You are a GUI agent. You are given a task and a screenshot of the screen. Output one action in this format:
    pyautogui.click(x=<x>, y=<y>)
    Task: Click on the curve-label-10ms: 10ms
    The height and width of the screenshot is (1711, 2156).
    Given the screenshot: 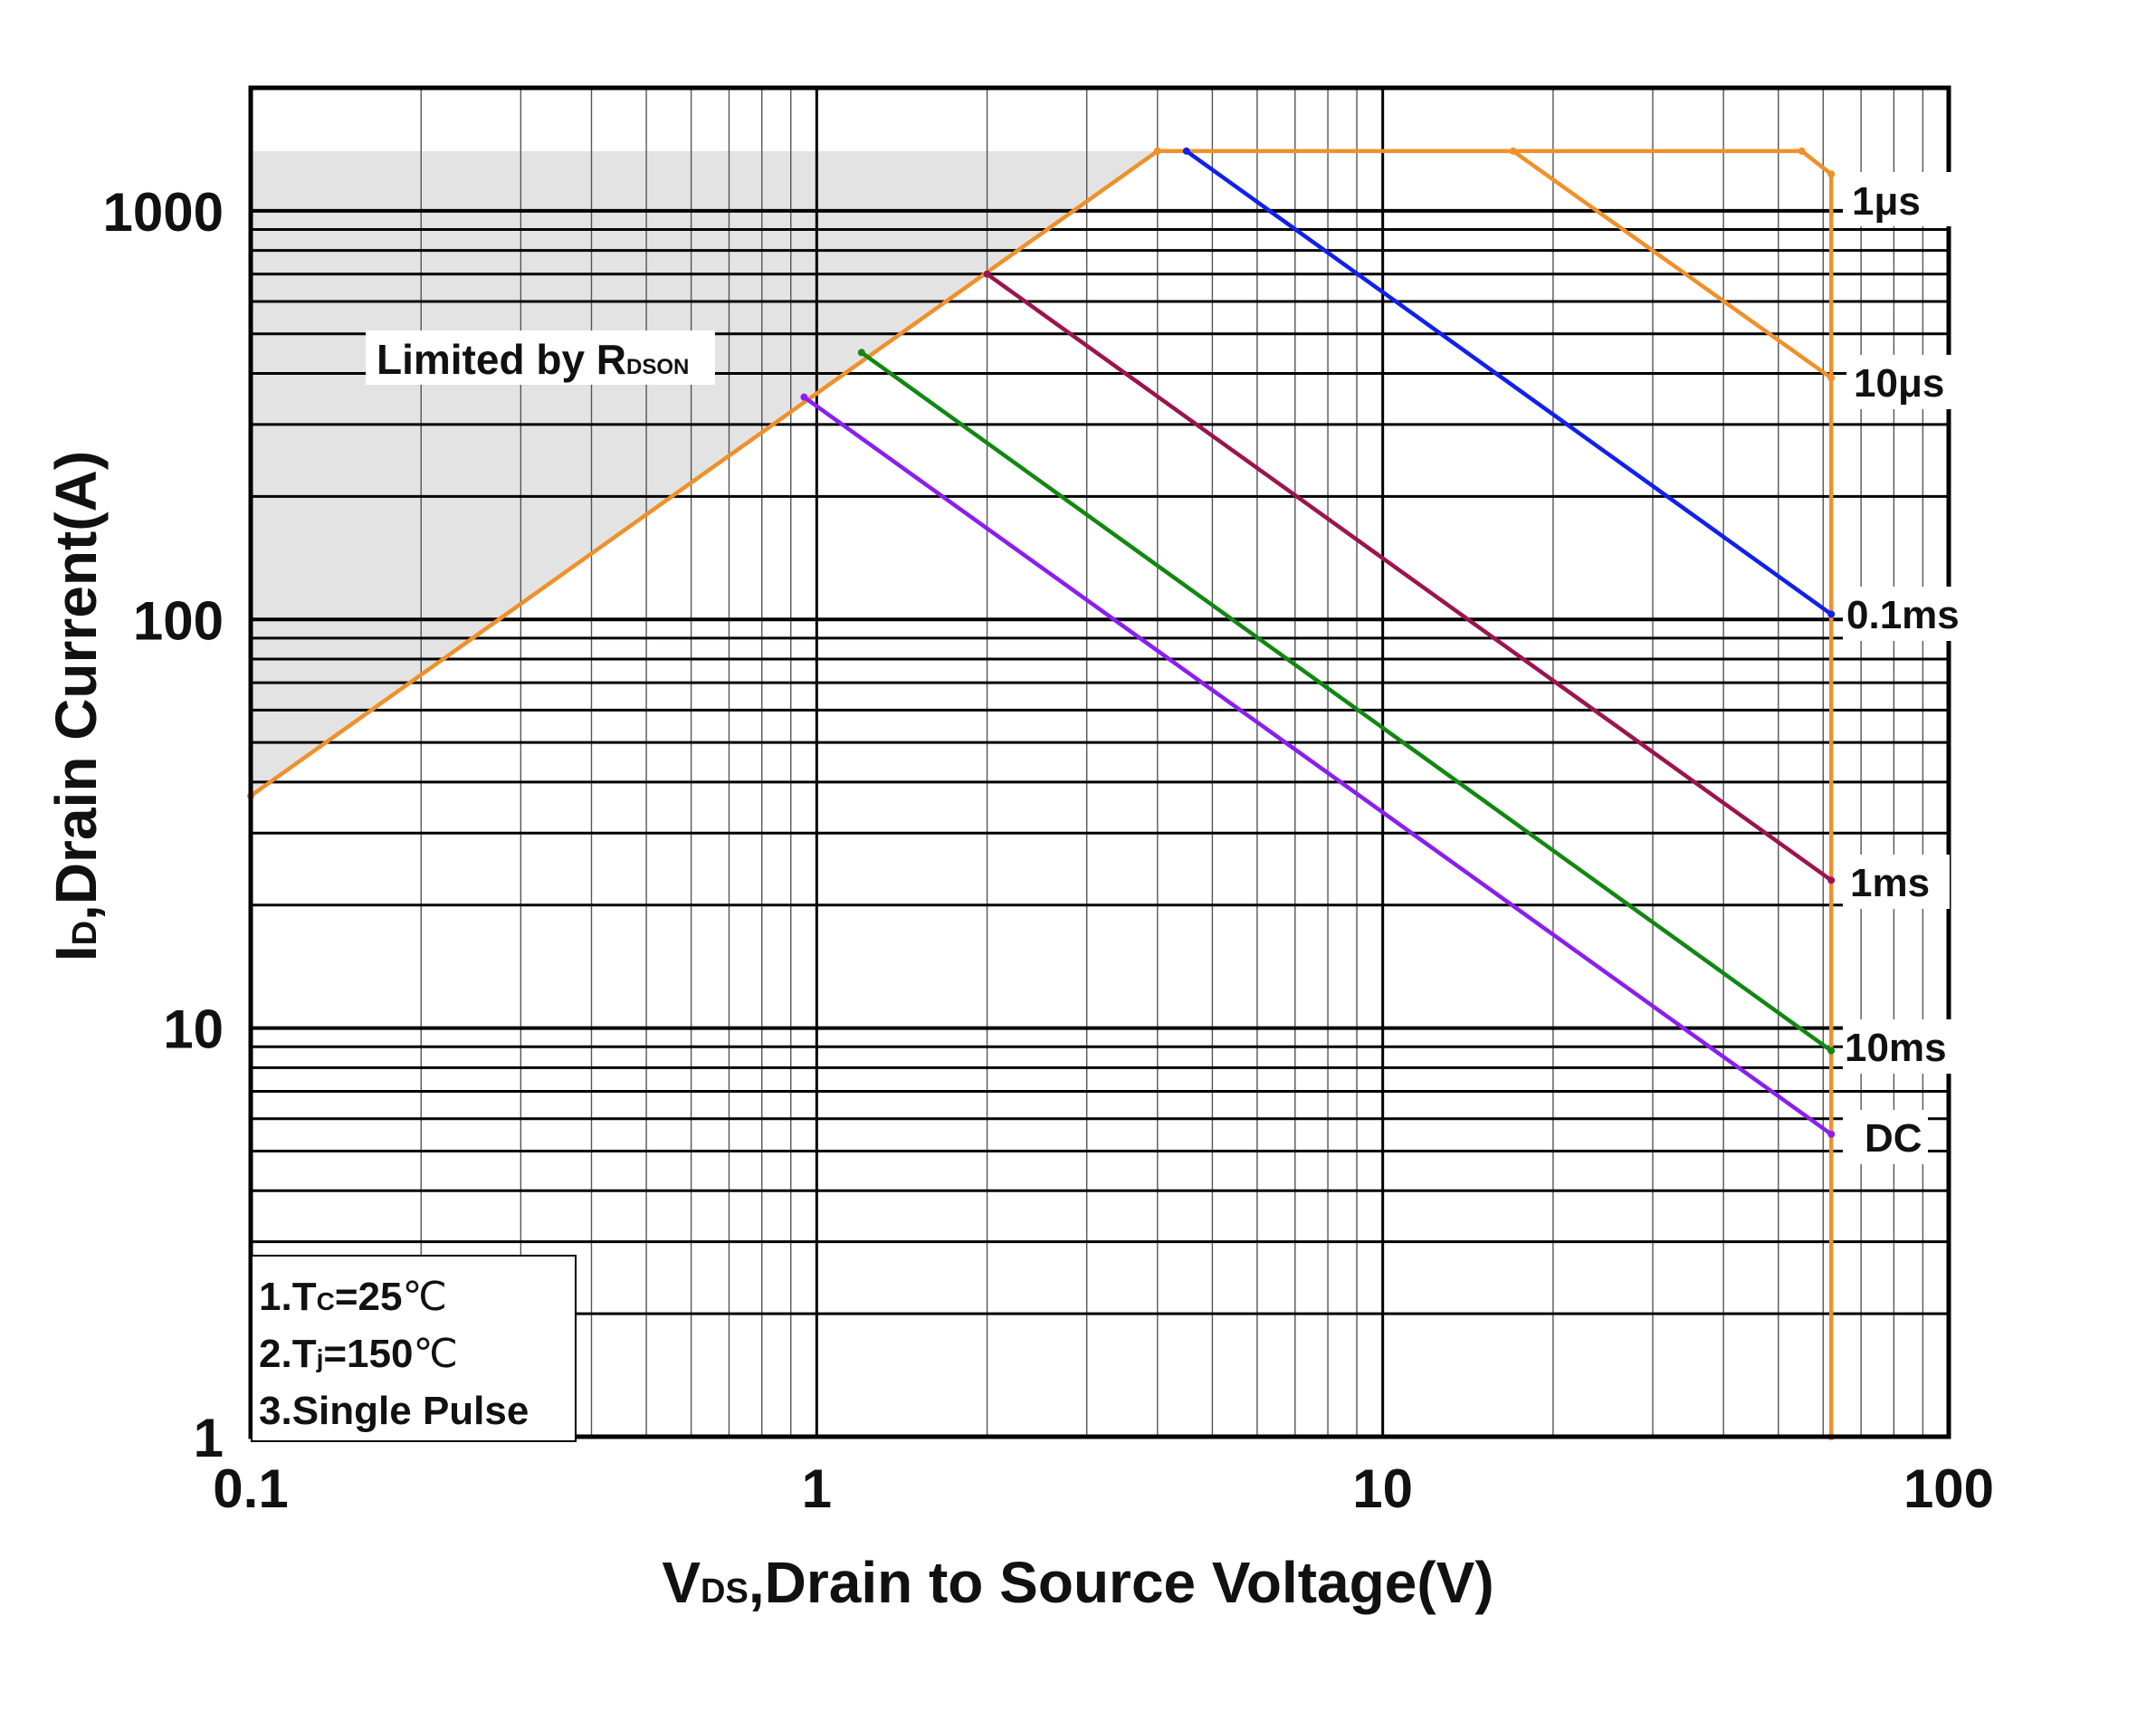 What is the action you would take?
    pyautogui.click(x=1896, y=1048)
    